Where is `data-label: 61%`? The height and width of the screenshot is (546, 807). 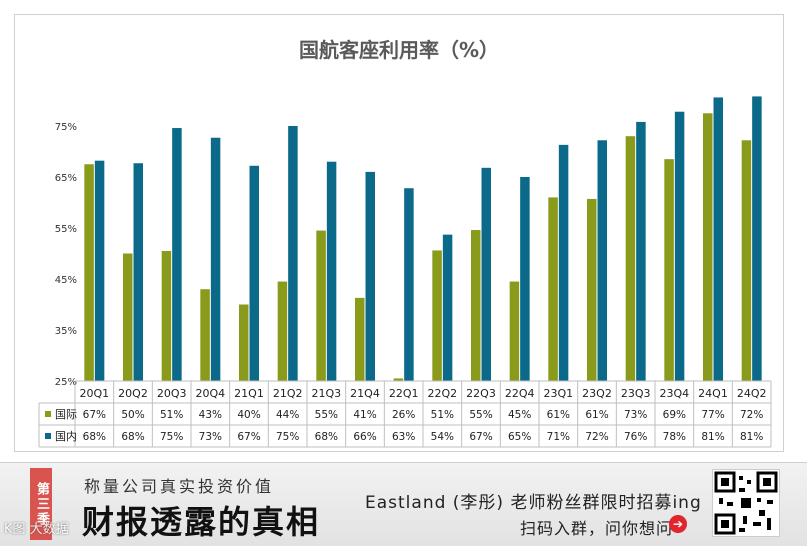
data-label: 61% is located at coordinates (558, 415).